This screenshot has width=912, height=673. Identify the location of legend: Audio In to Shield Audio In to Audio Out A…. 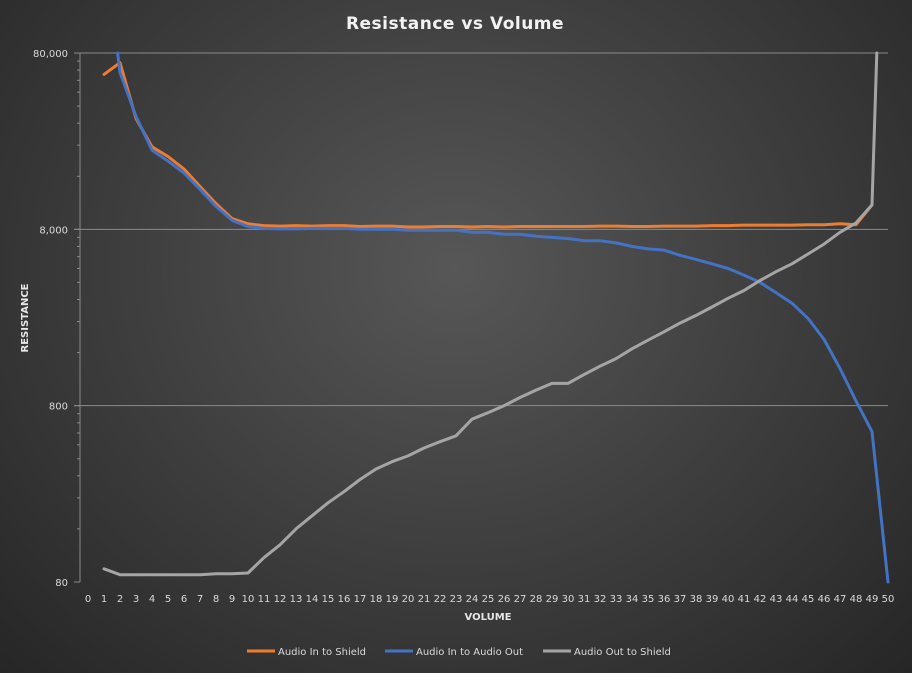
(459, 652).